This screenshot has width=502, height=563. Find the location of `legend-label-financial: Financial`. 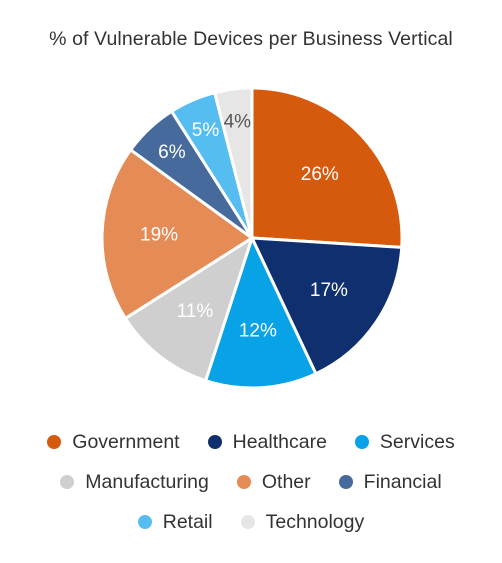

legend-label-financial: Financial is located at coordinates (402, 481).